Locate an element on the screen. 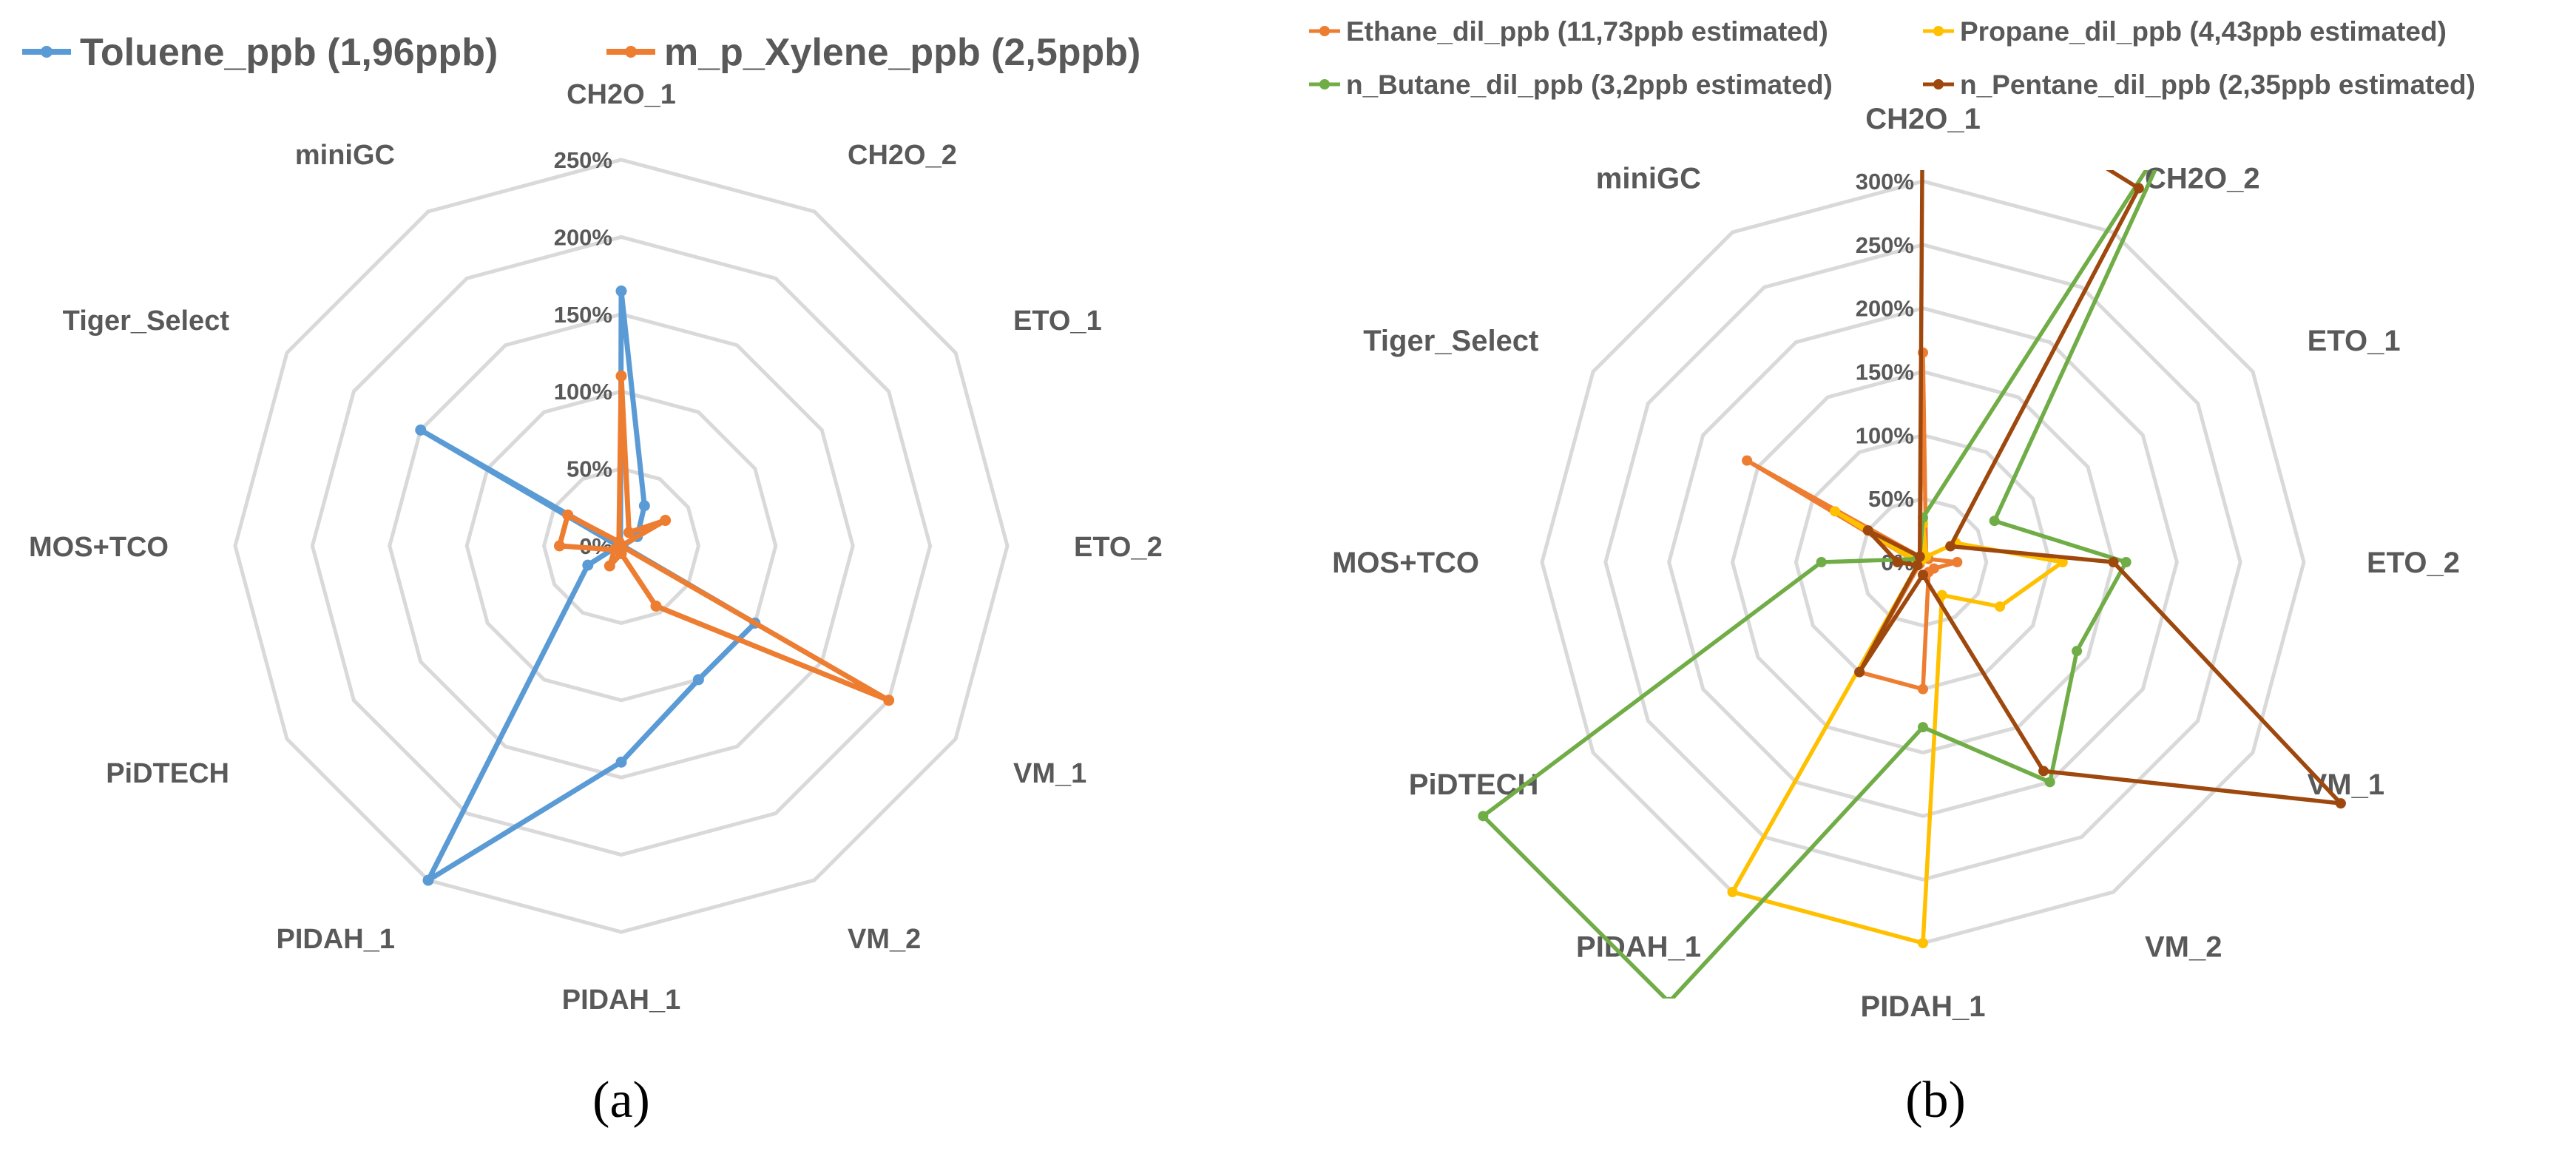 The width and height of the screenshot is (2576, 1162). legend-item: n_Butane_dil_ppb (3,2ppb estimated) is located at coordinates (1571, 85).